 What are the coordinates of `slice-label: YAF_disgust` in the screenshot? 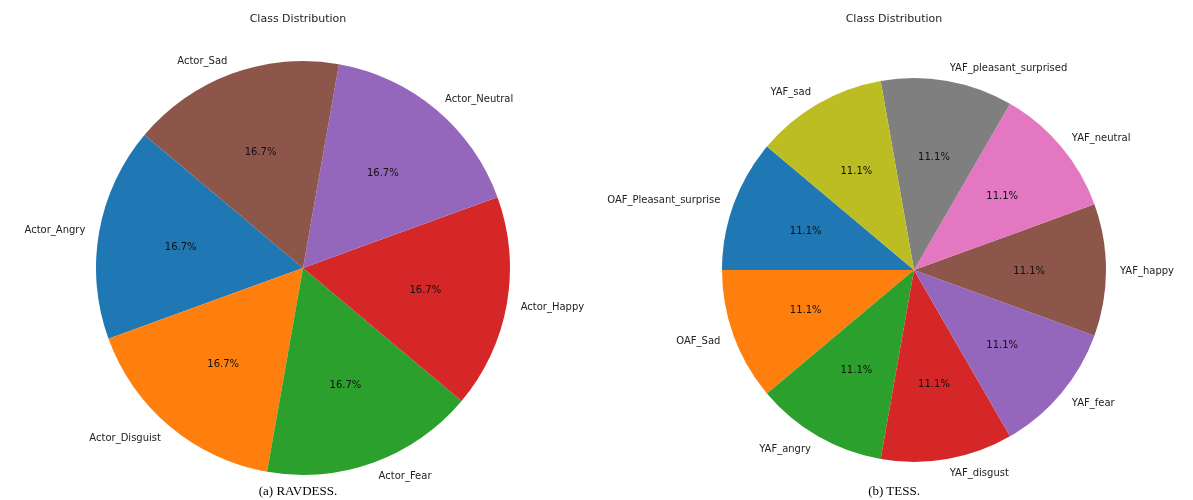 It's located at (978, 473).